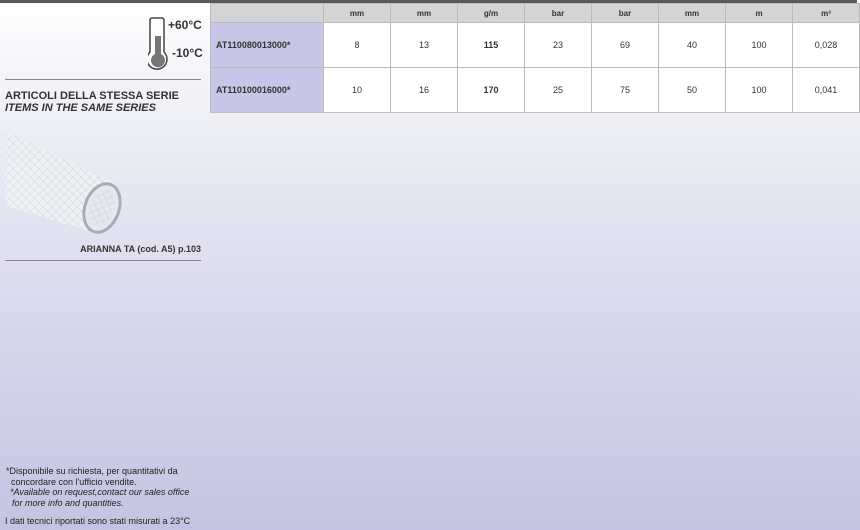 This screenshot has width=860, height=530. What do you see at coordinates (692, 90) in the screenshot?
I see `cell: 50` at bounding box center [692, 90].